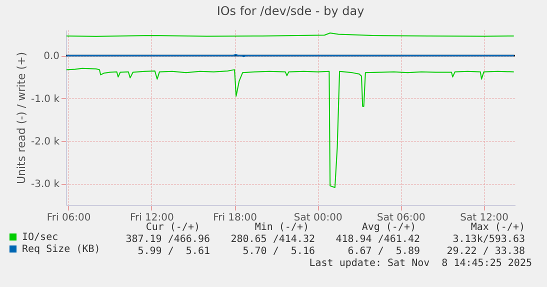 The width and height of the screenshot is (547, 287). Describe the element at coordinates (152, 218) in the screenshot. I see `x-tick-label: Fri 12:00` at that location.